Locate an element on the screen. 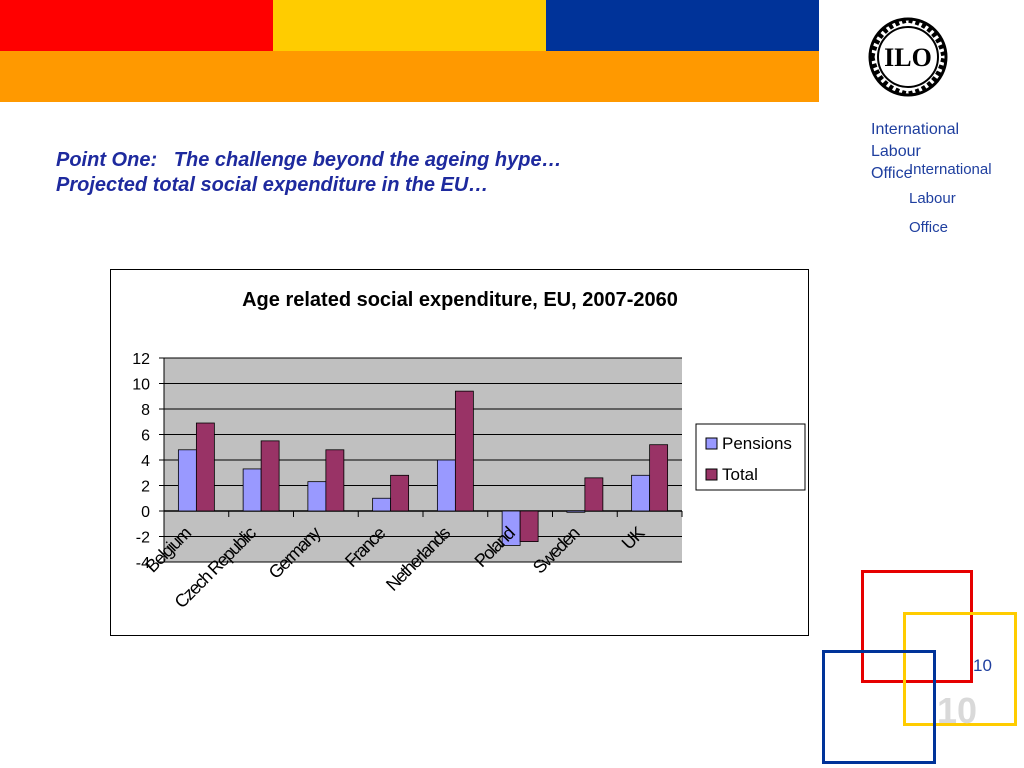  organization-name-repeat: International Labour Office is located at coordinates (950, 198).